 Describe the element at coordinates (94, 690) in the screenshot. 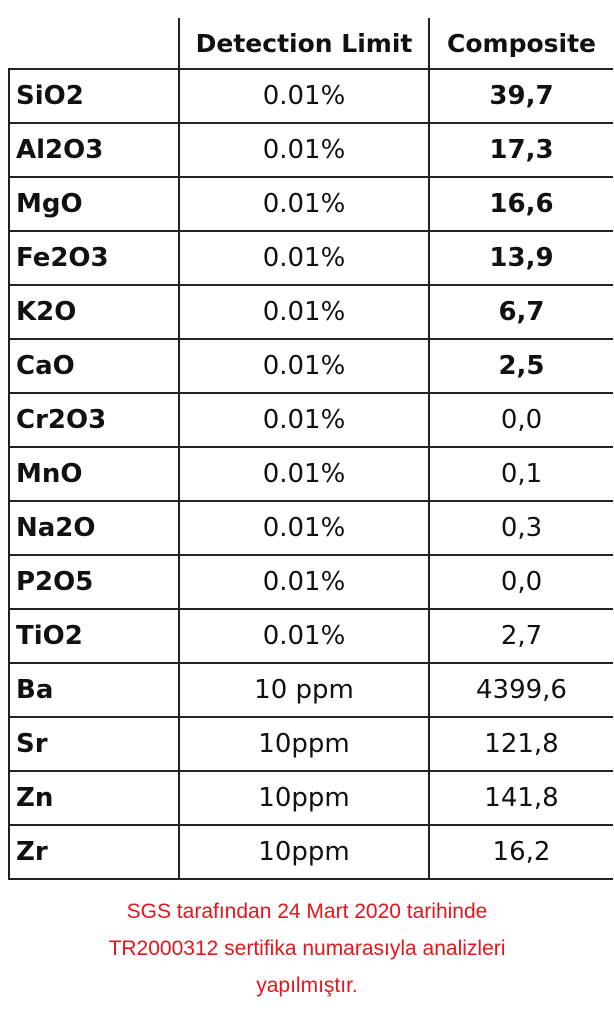

I see `element-cell: Ba` at that location.